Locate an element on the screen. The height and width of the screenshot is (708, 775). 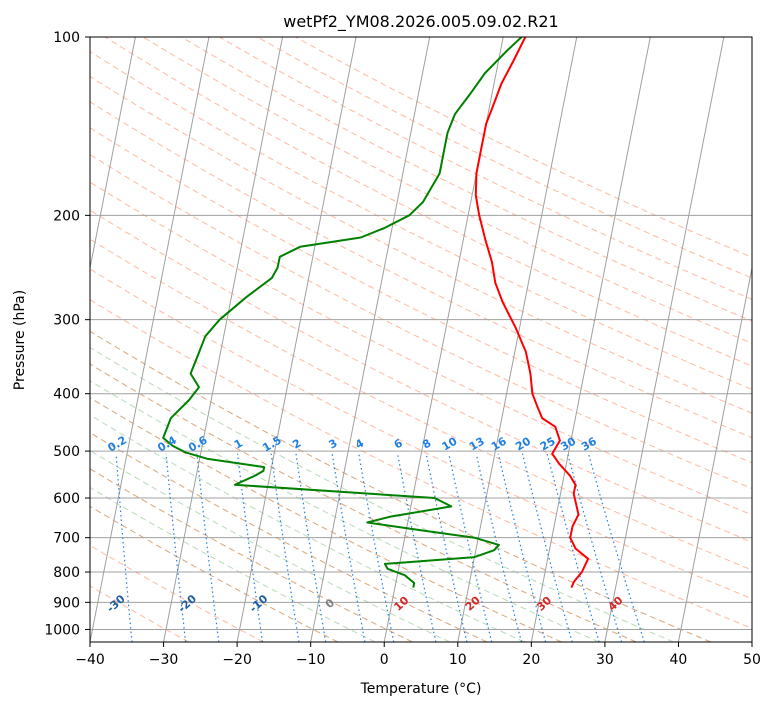
x-axis-title: Temperature (°C) is located at coordinates (421, 689).